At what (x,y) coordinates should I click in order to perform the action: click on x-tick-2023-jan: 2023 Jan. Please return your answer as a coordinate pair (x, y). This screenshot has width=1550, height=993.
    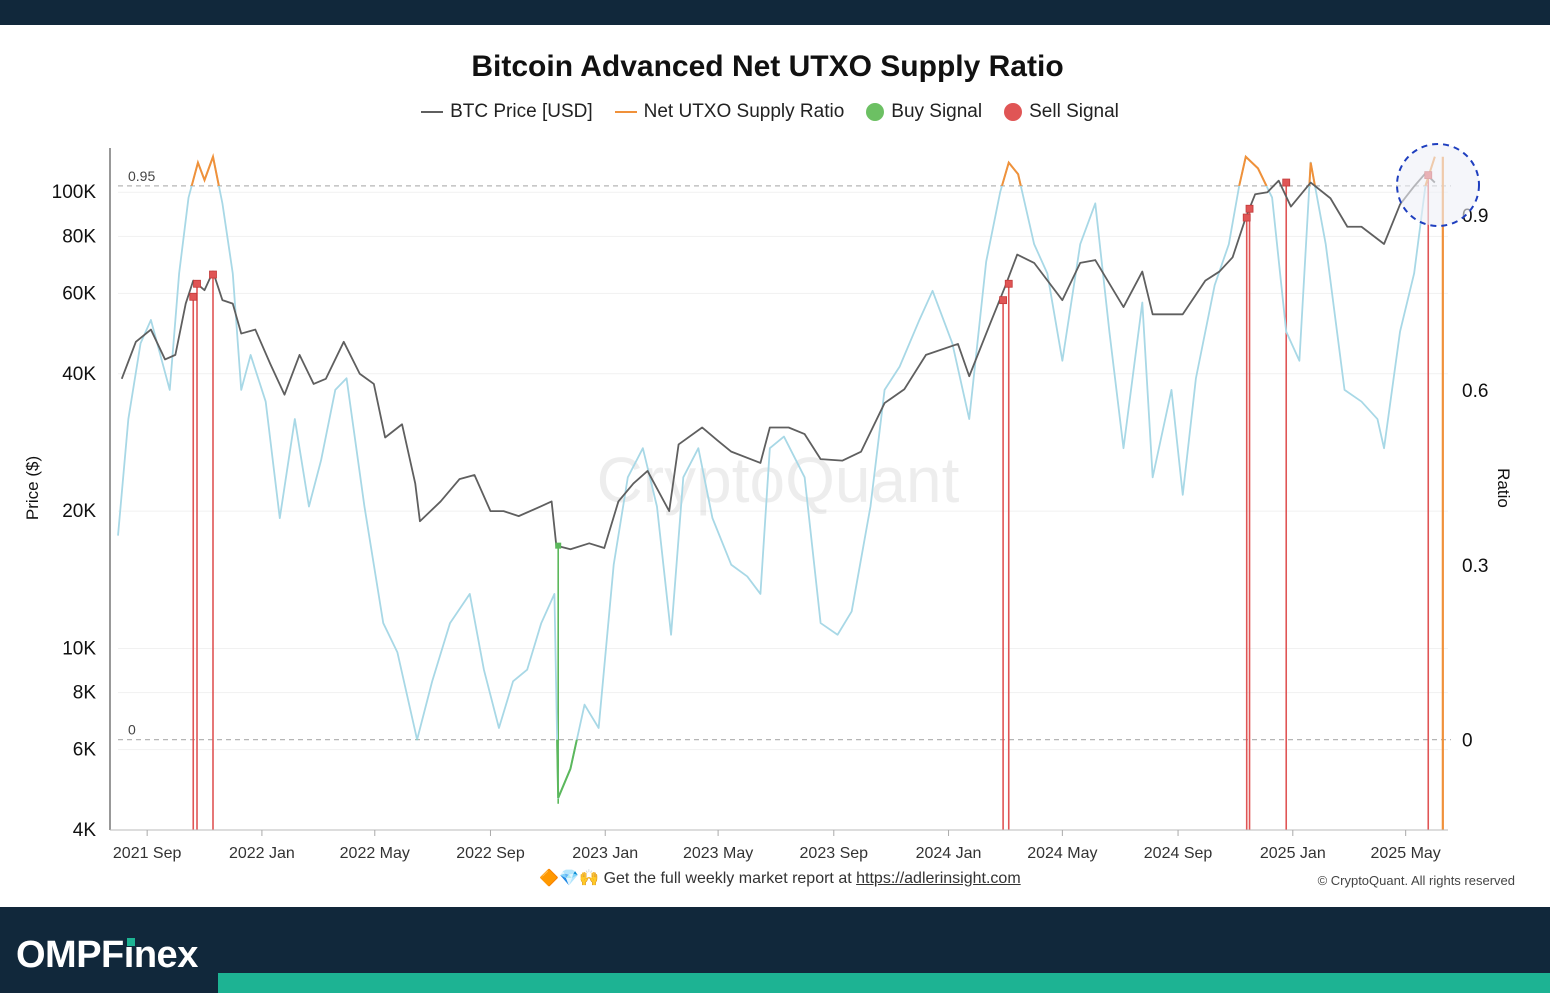
    Looking at the image, I should click on (605, 853).